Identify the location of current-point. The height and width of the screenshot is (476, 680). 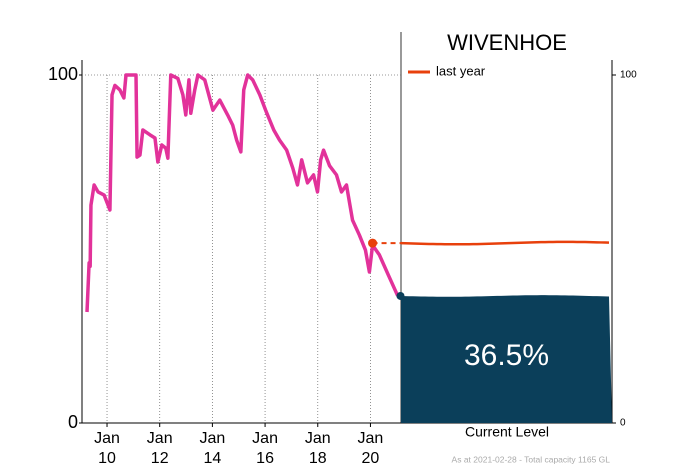
(400, 295).